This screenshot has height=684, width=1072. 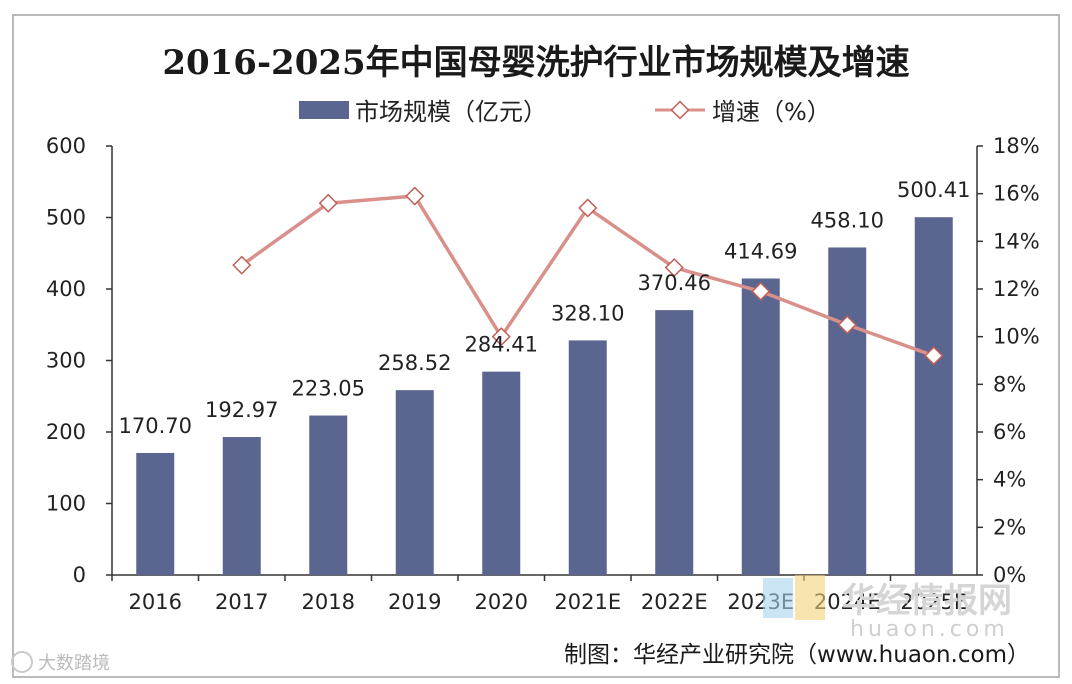 I want to click on watermark-url: huaon.com, so click(x=929, y=629).